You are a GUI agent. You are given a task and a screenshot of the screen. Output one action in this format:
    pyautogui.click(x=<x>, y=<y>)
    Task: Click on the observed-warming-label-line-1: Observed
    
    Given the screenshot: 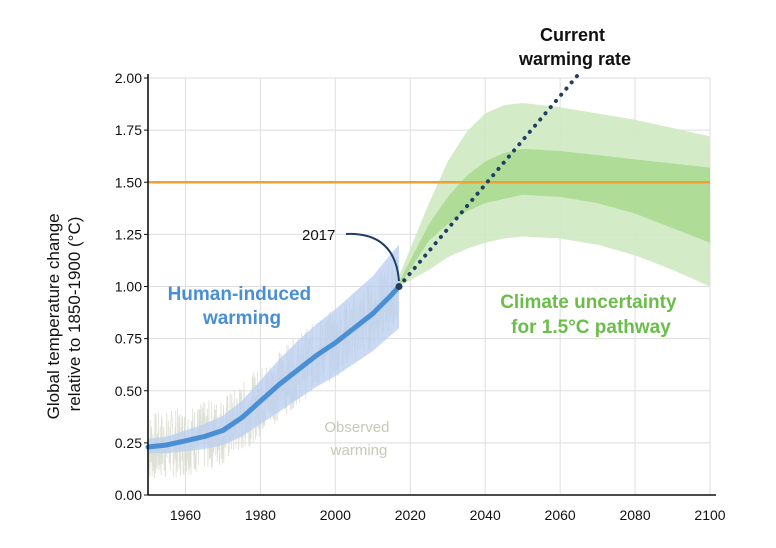 What is the action you would take?
    pyautogui.click(x=356, y=427)
    